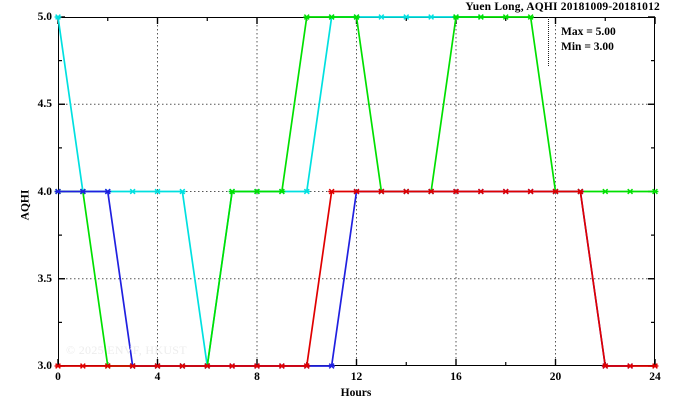 The image size is (674, 409). I want to click on y-tick-label: 5.0, so click(44, 17).